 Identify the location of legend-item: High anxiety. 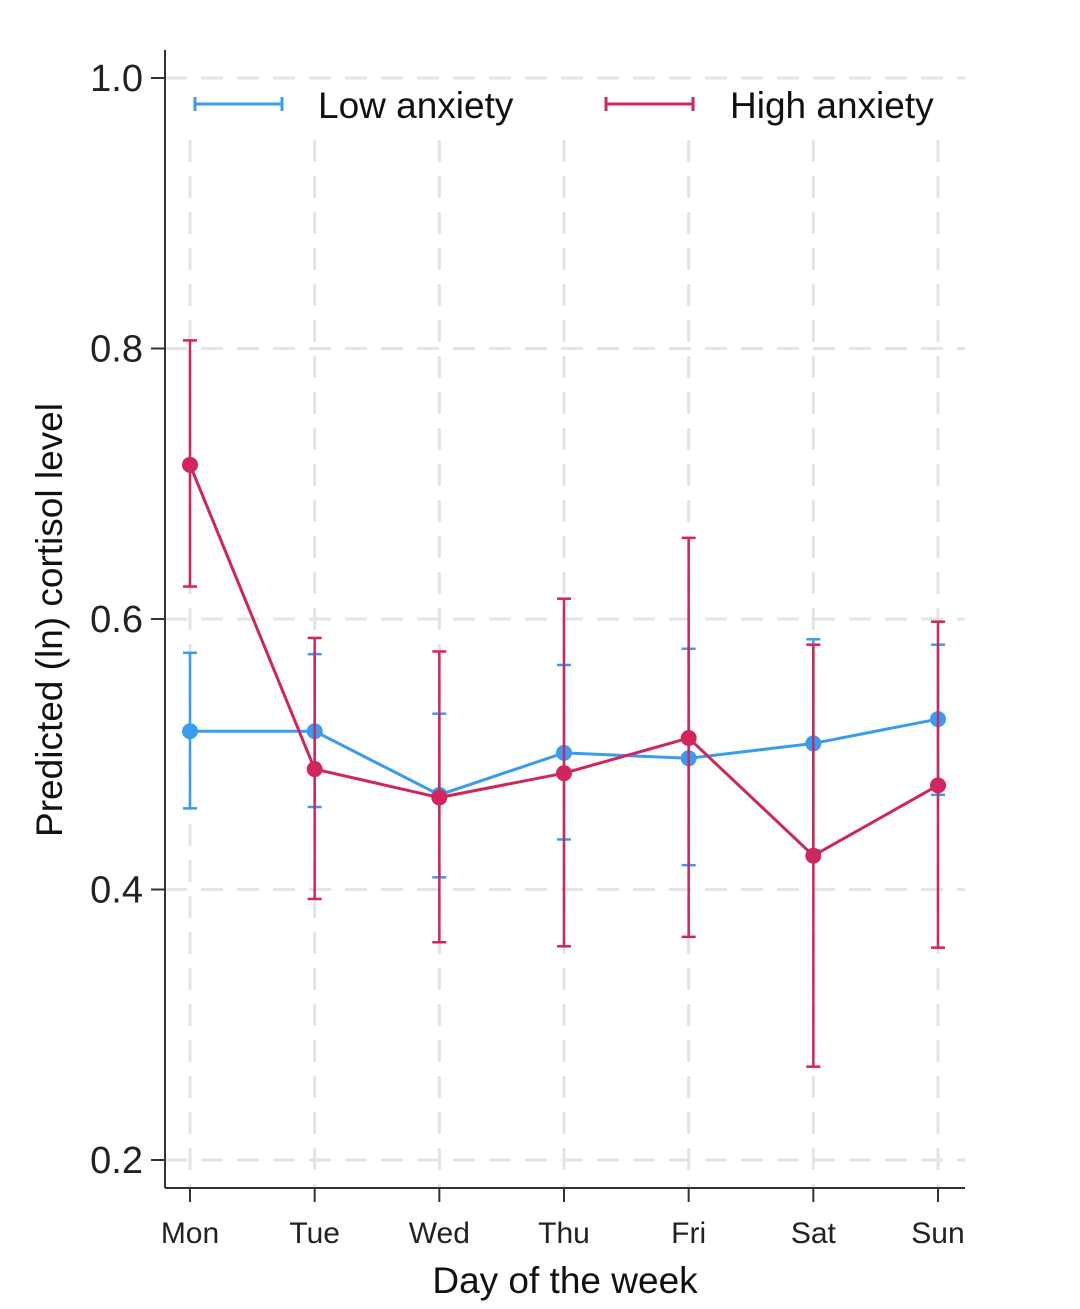
(769, 105).